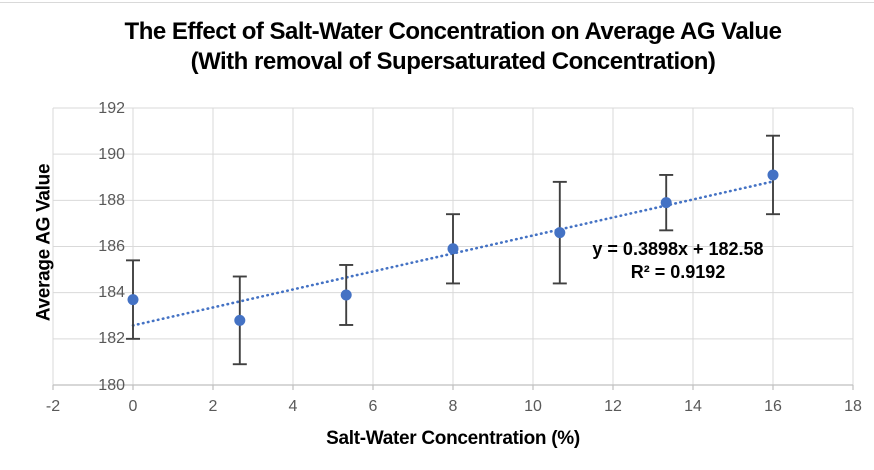 This screenshot has height=470, width=874. I want to click on x-axis-title: Salt-Water Concentration (%), so click(453, 438).